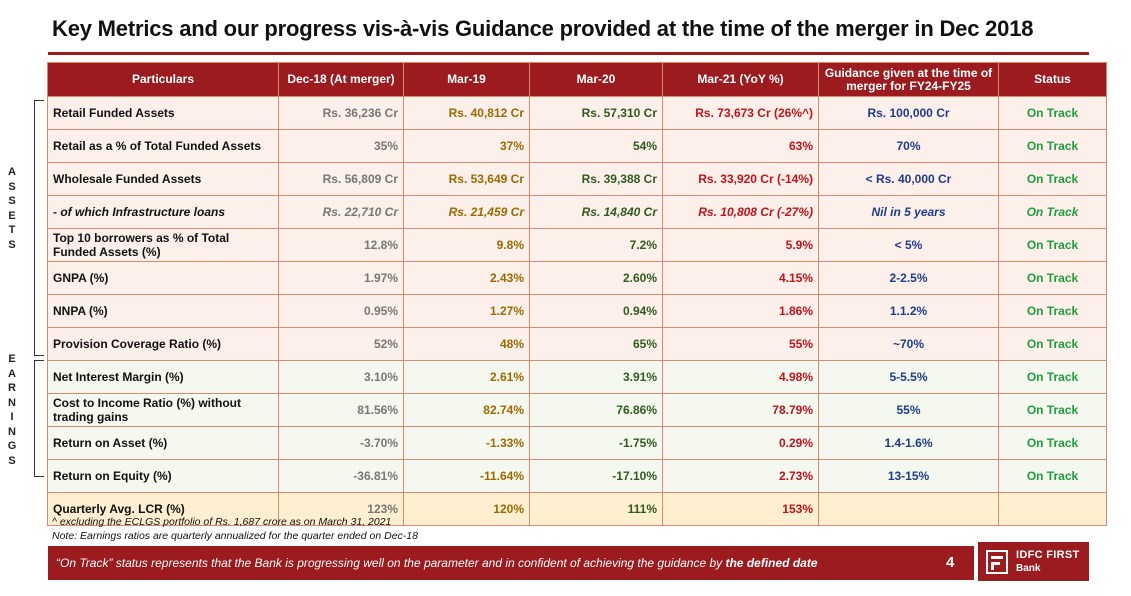 Image resolution: width=1131 pixels, height=596 pixels. I want to click on cell-particular: Wholesale Funded Assets, so click(163, 179).